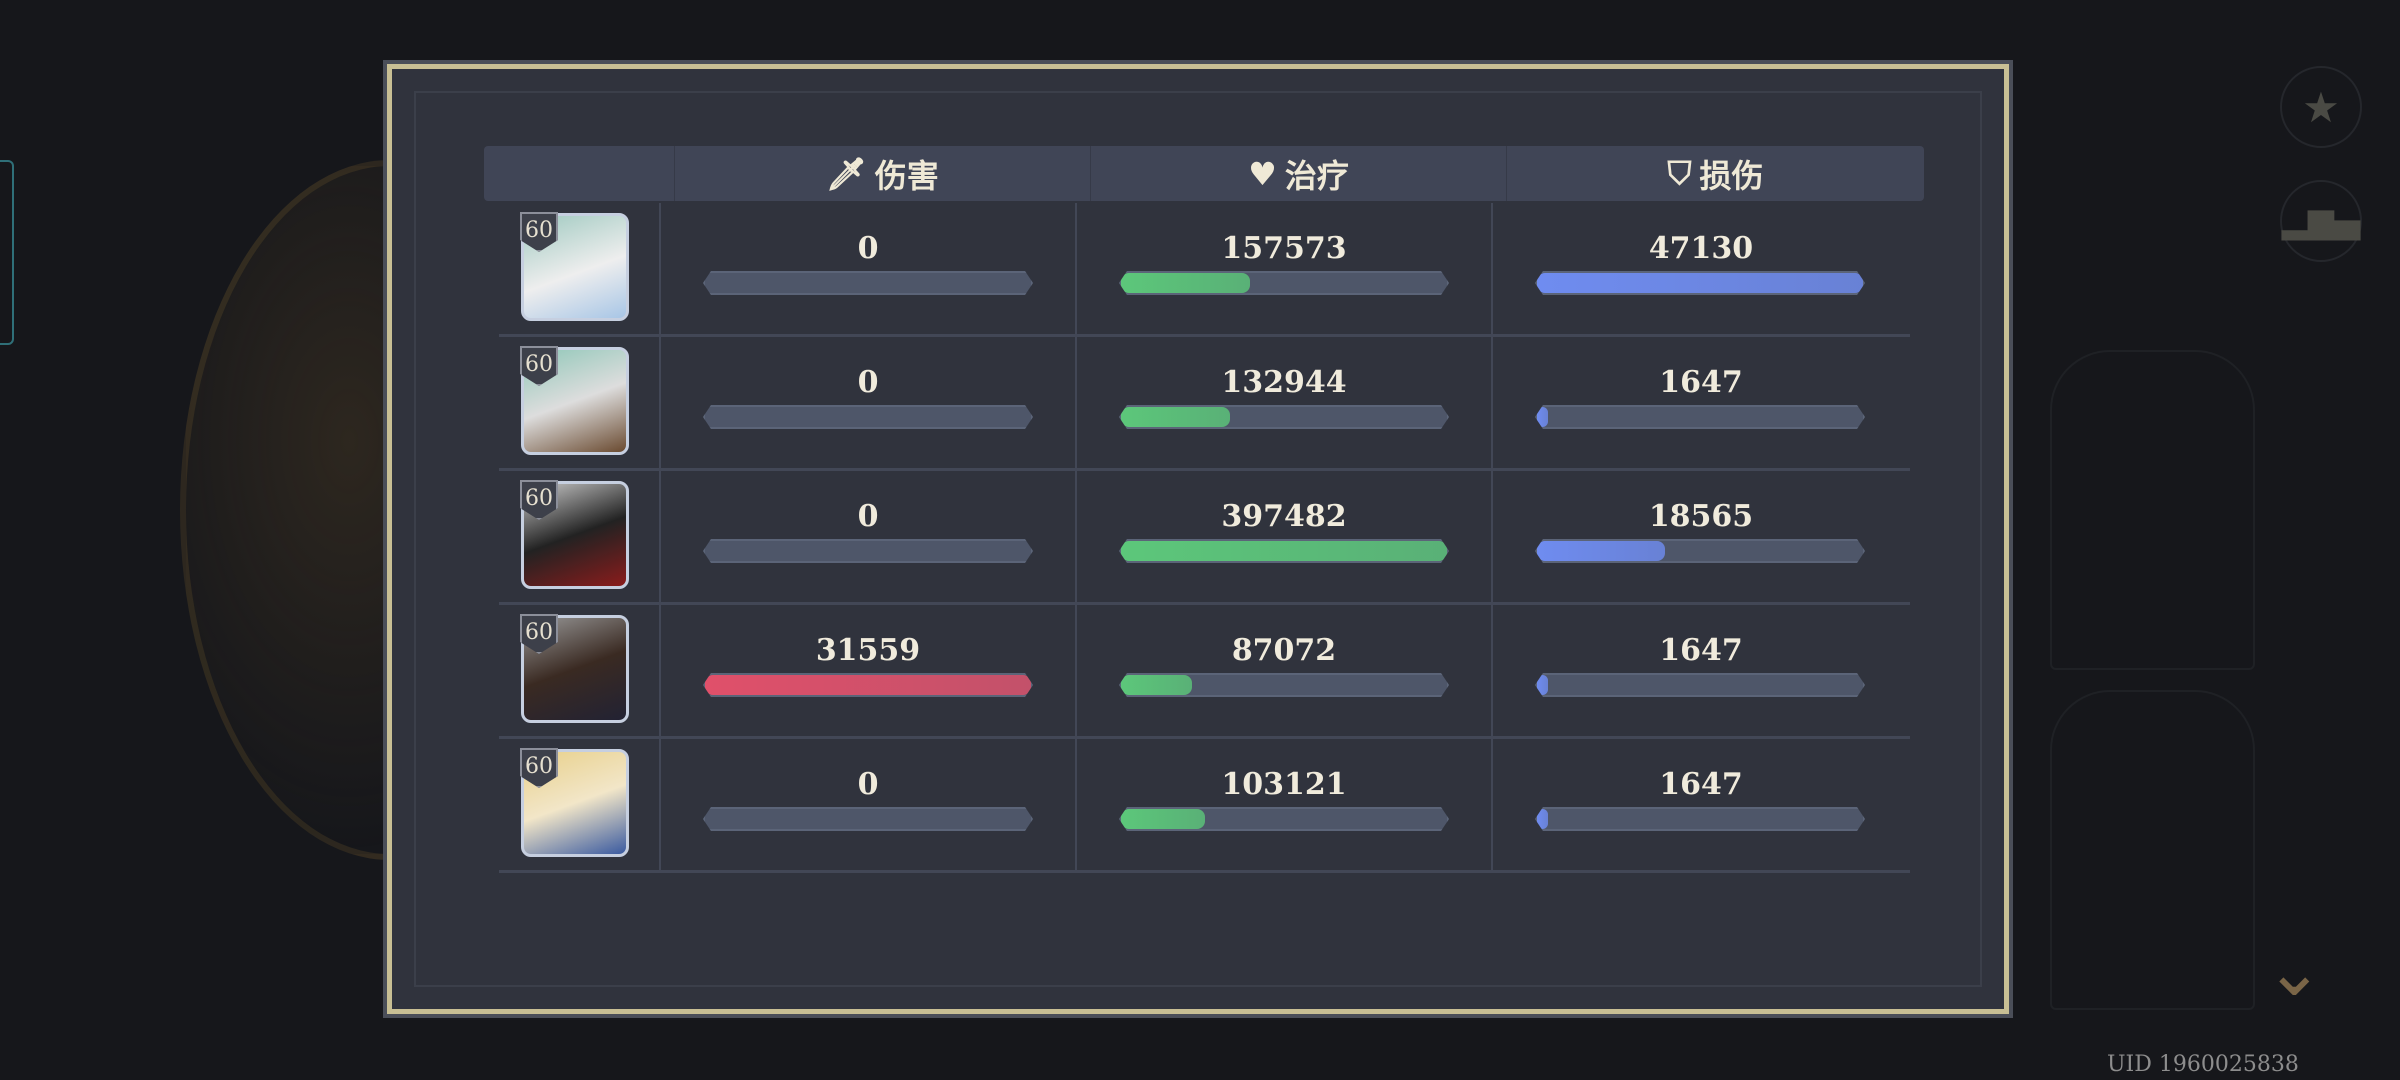 Image resolution: width=2400 pixels, height=1080 pixels. What do you see at coordinates (2294, 971) in the screenshot?
I see `chevron-down-icon: ⌄` at bounding box center [2294, 971].